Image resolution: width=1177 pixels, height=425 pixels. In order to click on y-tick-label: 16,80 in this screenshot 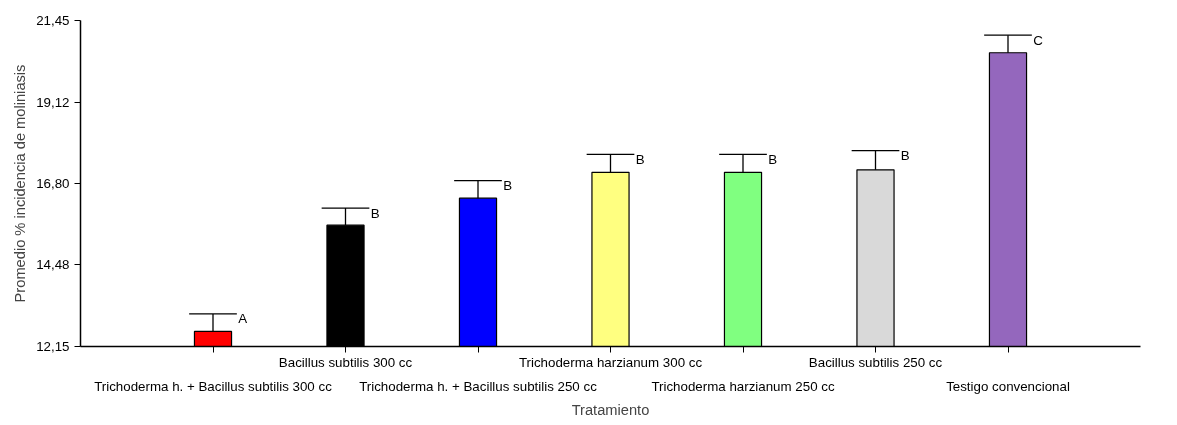, I will do `click(53, 183)`.